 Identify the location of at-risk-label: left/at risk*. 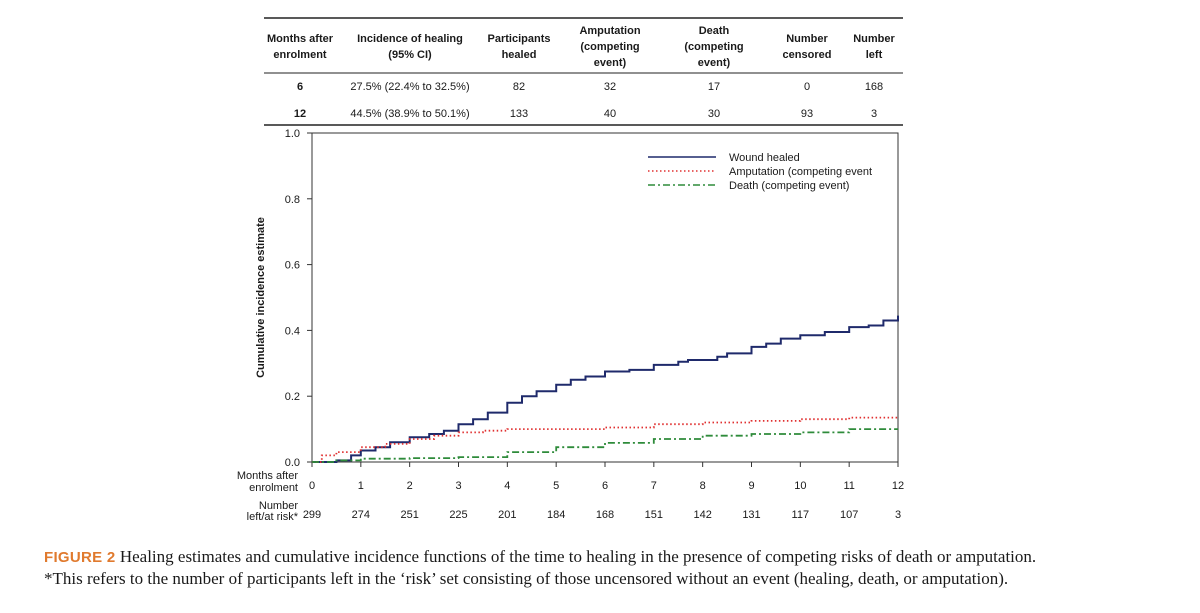
(273, 517).